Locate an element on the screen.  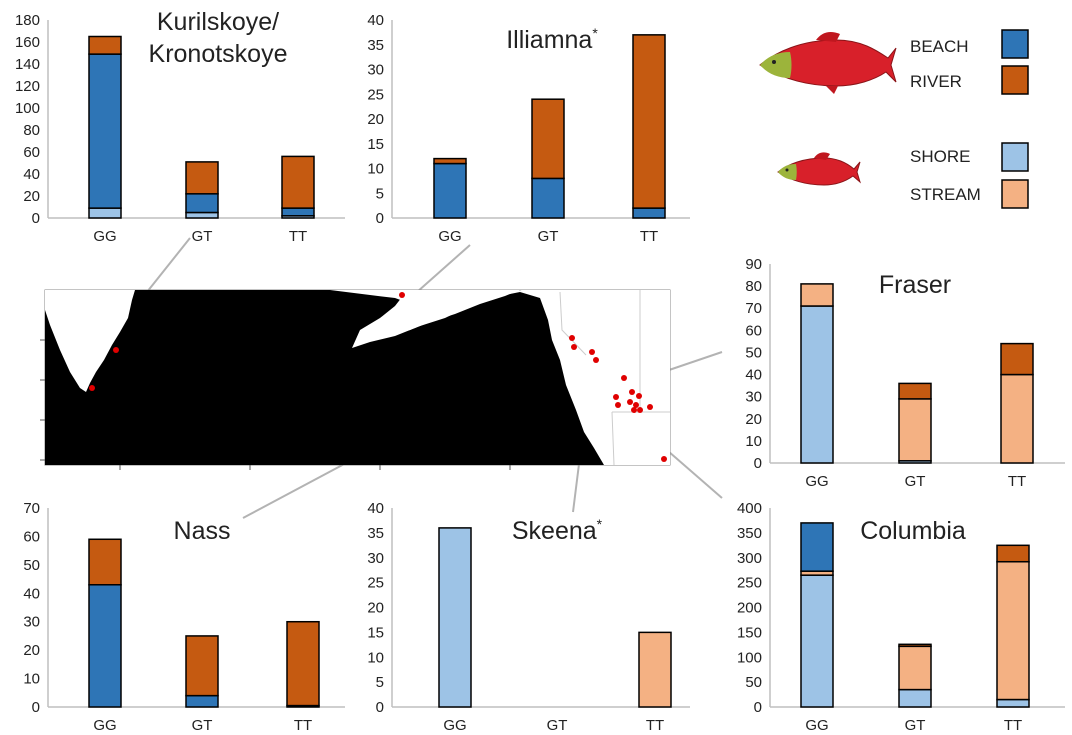
y-tick-label: 20 is located at coordinates (753, 419).